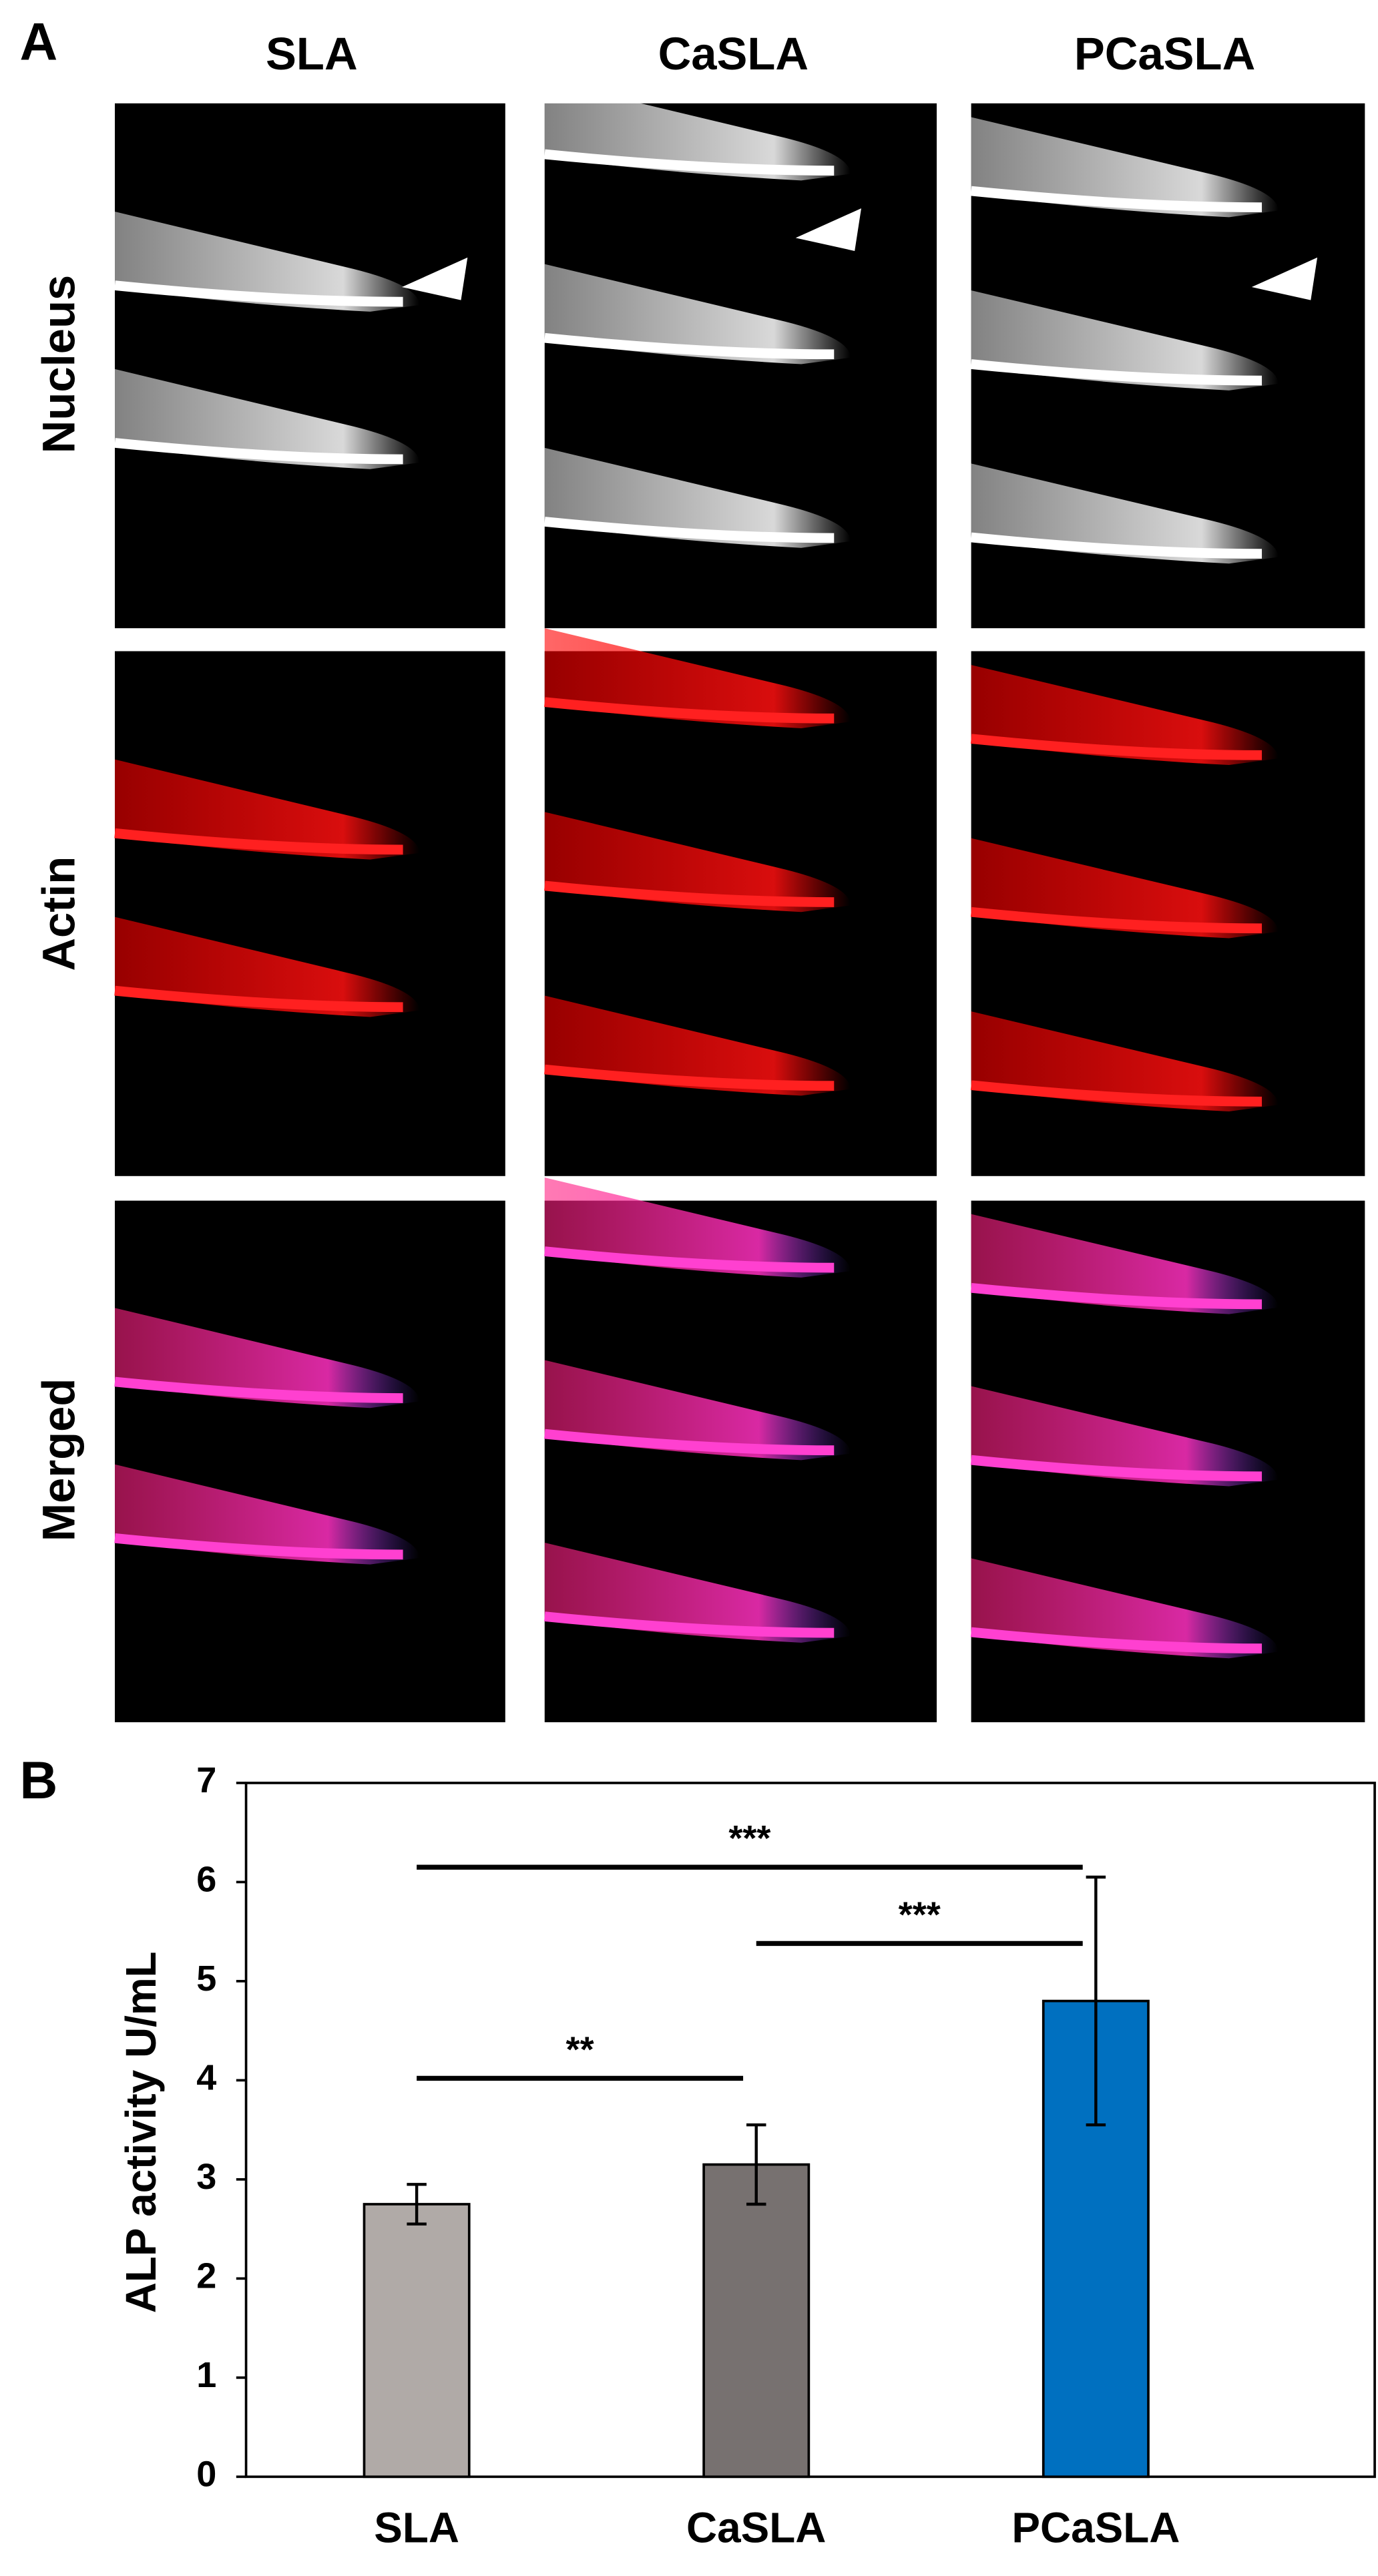 Image resolution: width=1378 pixels, height=2576 pixels. What do you see at coordinates (59, 1460) in the screenshot?
I see `row-label: Merged` at bounding box center [59, 1460].